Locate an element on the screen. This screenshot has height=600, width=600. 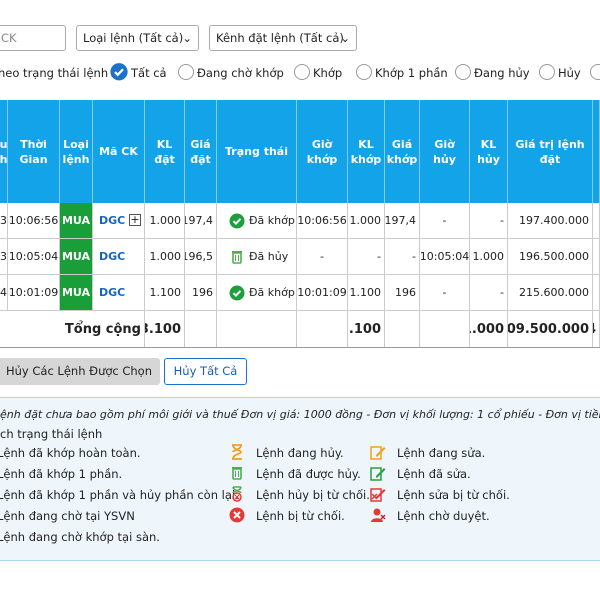
radio-label: Đang hủy is located at coordinates (502, 73).